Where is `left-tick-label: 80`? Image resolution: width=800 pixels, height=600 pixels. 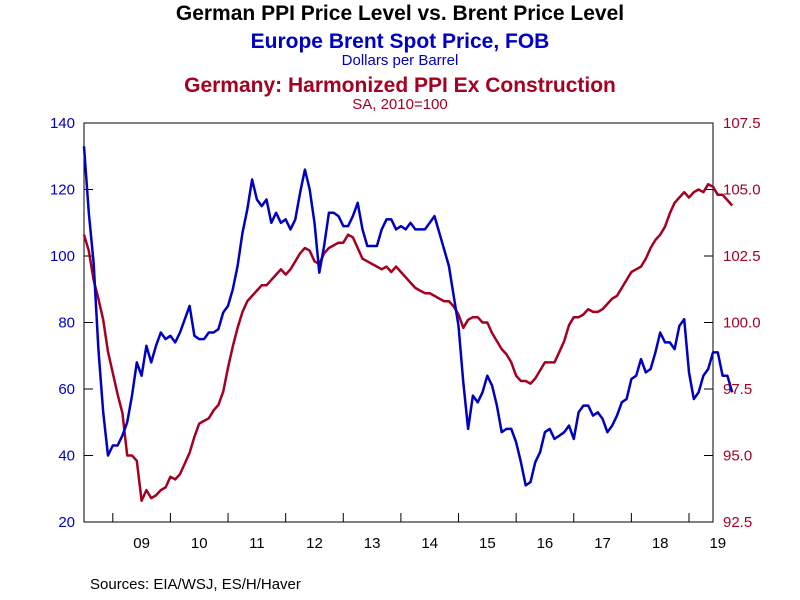
left-tick-label: 80 is located at coordinates (66, 323).